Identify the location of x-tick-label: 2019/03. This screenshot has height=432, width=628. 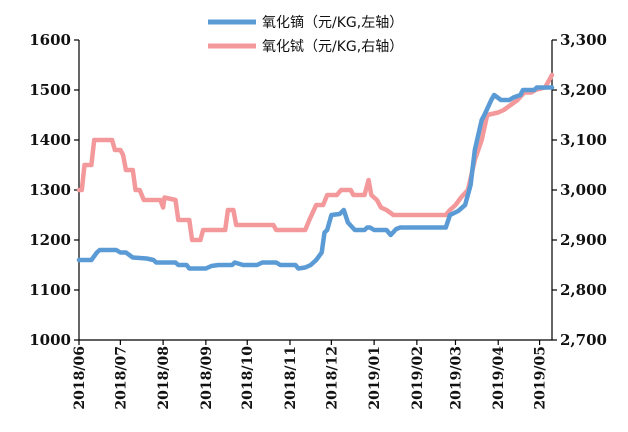
(456, 378).